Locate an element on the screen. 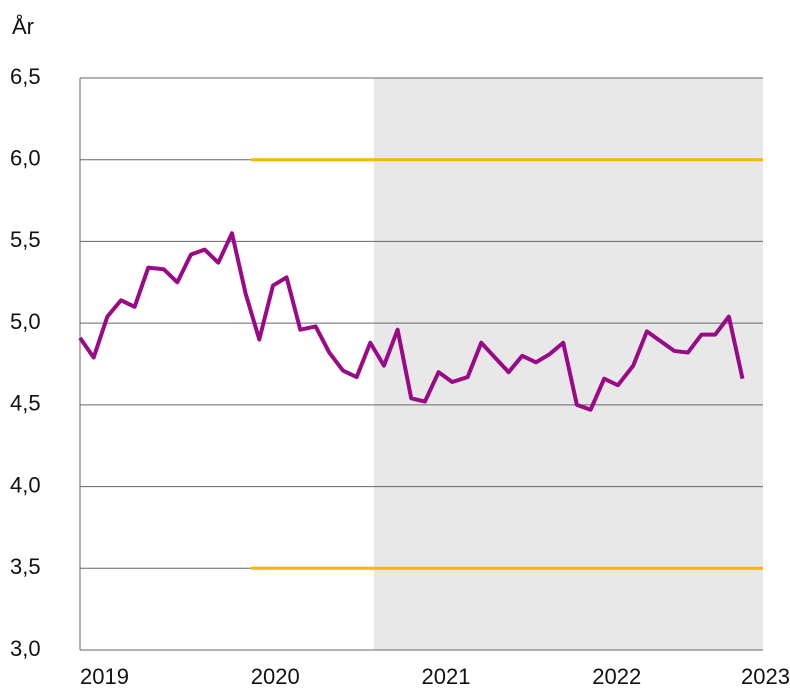 The height and width of the screenshot is (694, 790). y-tick-label: 4,0 is located at coordinates (25, 484).